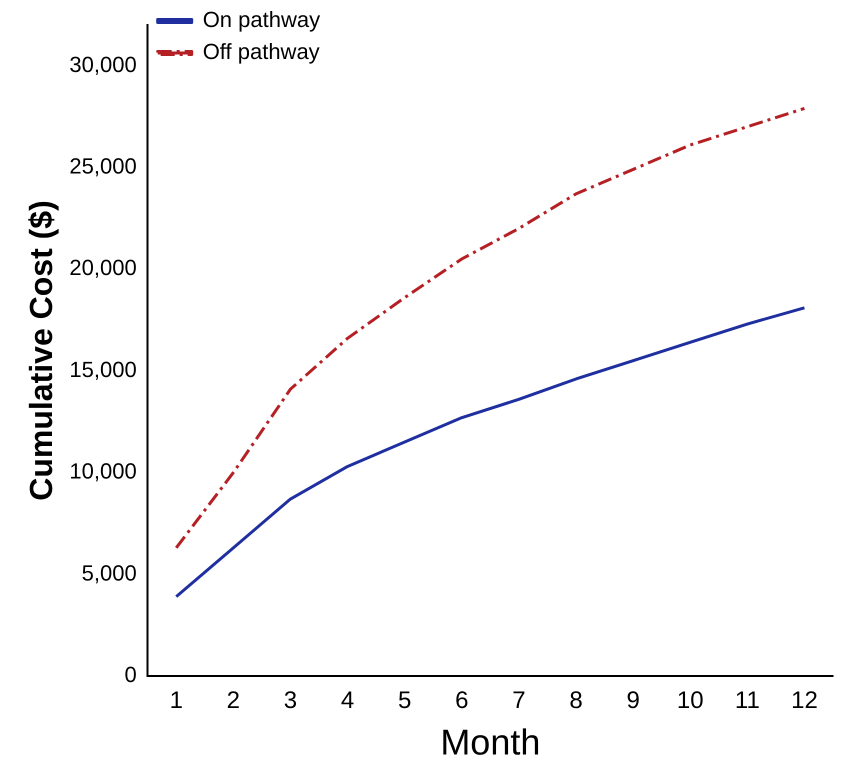  What do you see at coordinates (490, 741) in the screenshot?
I see `x-axis-title: Month` at bounding box center [490, 741].